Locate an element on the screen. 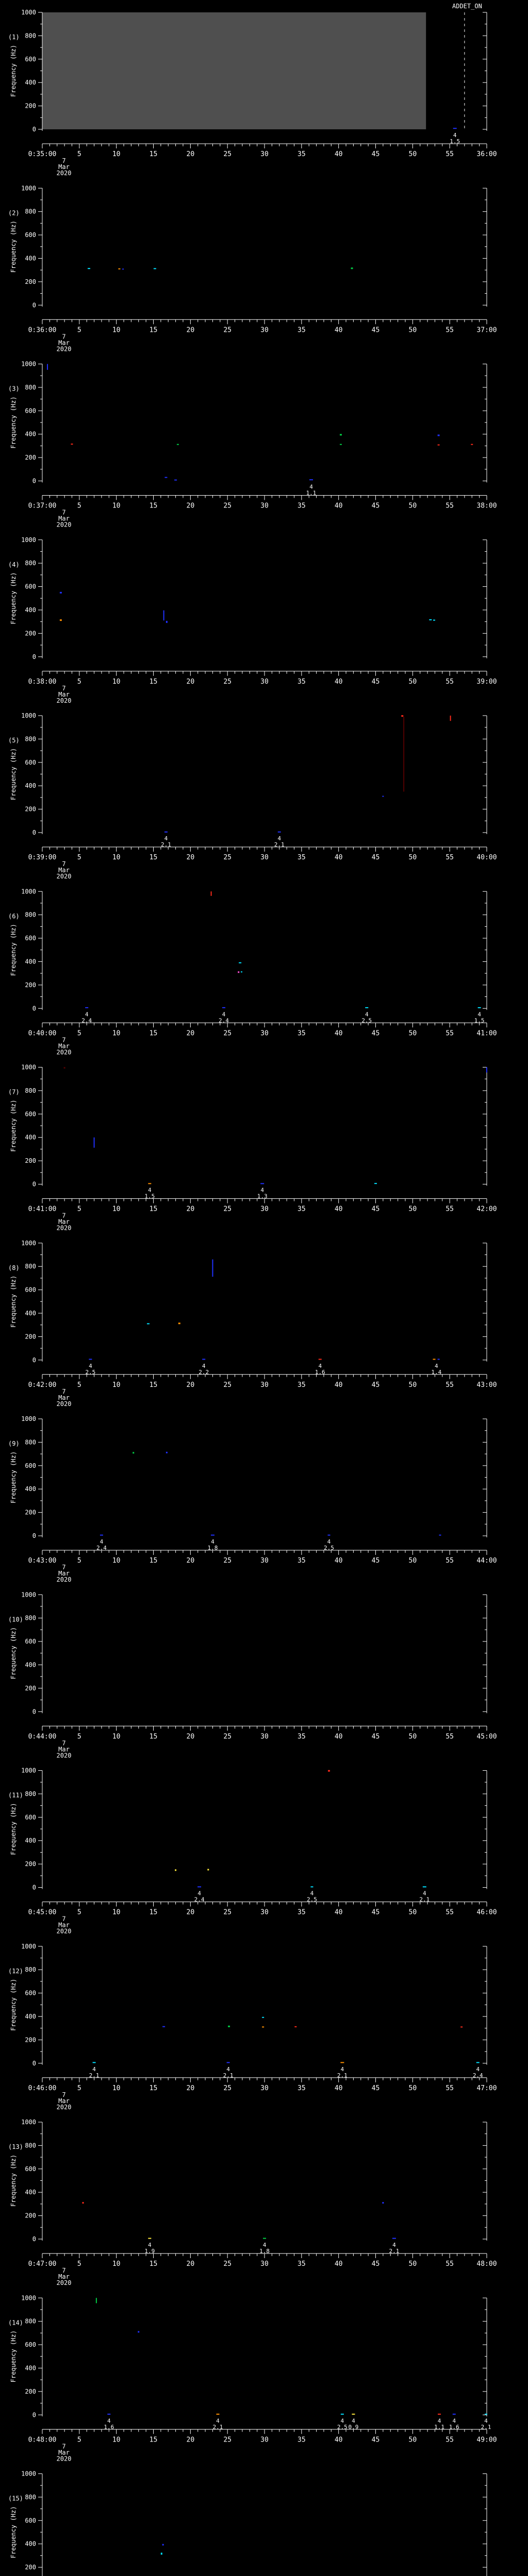  x-start-time-label: 0:48:00 is located at coordinates (42, 2440).